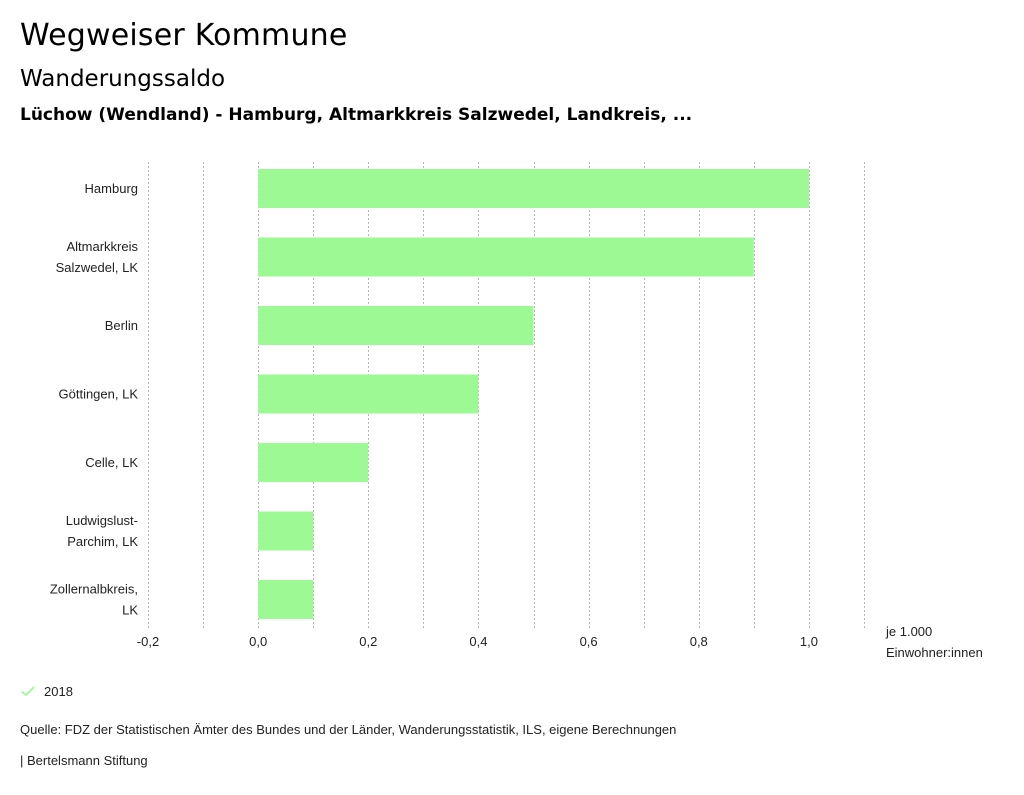 The width and height of the screenshot is (1024, 795). What do you see at coordinates (84, 760) in the screenshot?
I see `brand-note: | Bertelsmann Stiftung` at bounding box center [84, 760].